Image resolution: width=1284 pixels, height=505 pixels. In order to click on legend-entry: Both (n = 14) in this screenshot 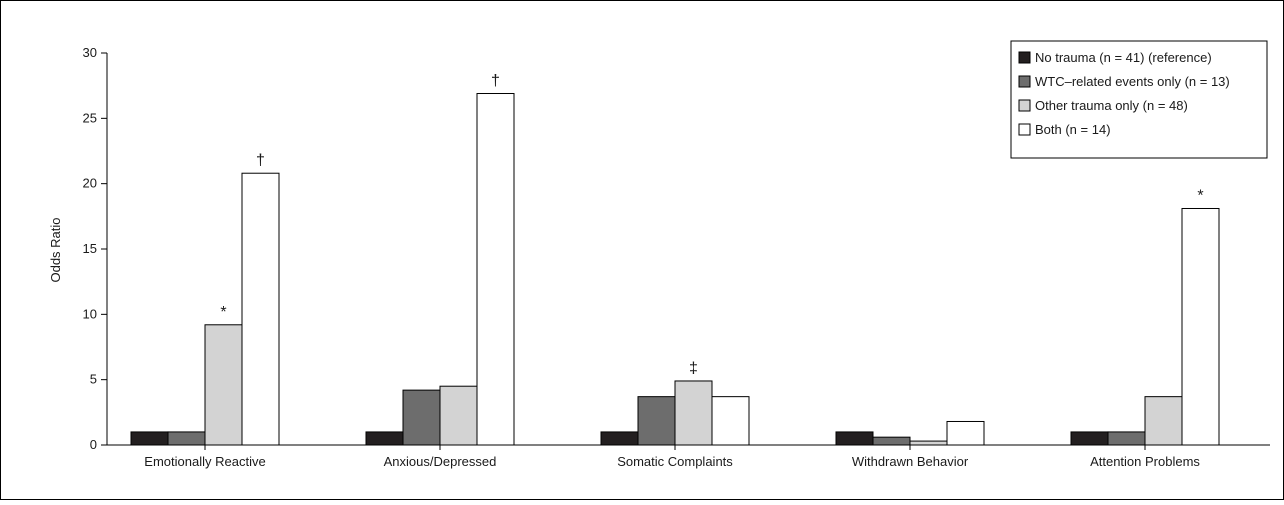, I will do `click(1073, 129)`.